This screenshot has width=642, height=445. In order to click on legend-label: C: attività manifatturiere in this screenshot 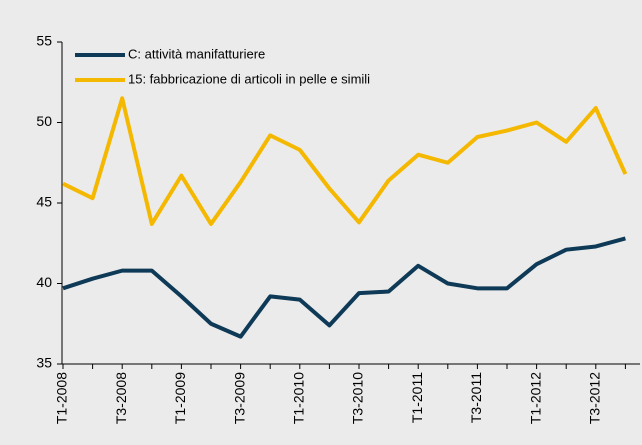, I will do `click(196, 53)`.